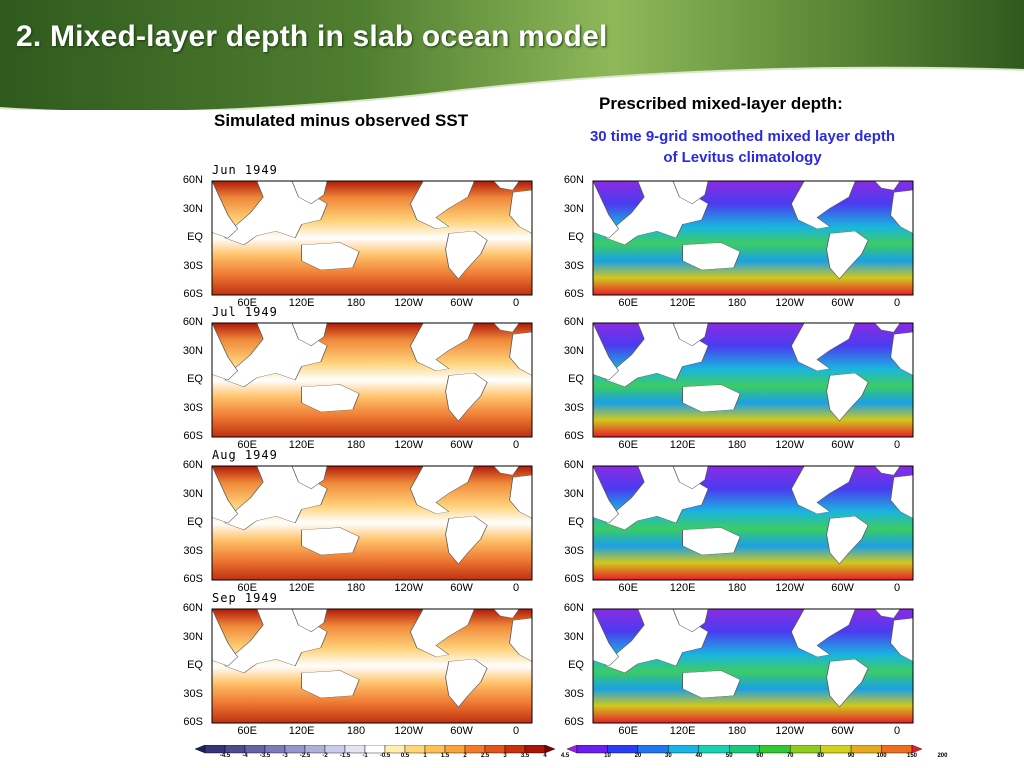 Image resolution: width=1024 pixels, height=768 pixels. Describe the element at coordinates (485, 756) in the screenshot. I see `colorbar-tick-label: 2.5` at that location.